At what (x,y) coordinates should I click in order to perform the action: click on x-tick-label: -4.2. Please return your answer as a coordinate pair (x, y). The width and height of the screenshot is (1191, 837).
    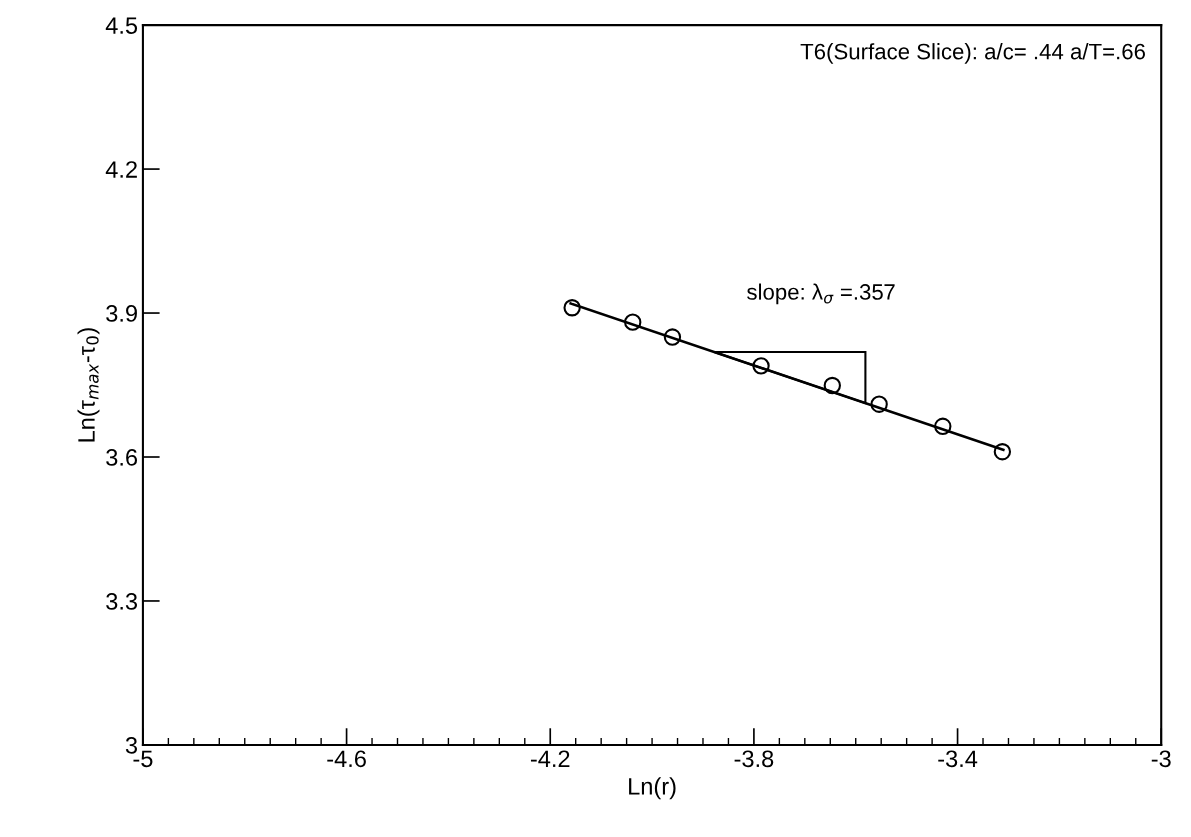
    Looking at the image, I should click on (550, 758).